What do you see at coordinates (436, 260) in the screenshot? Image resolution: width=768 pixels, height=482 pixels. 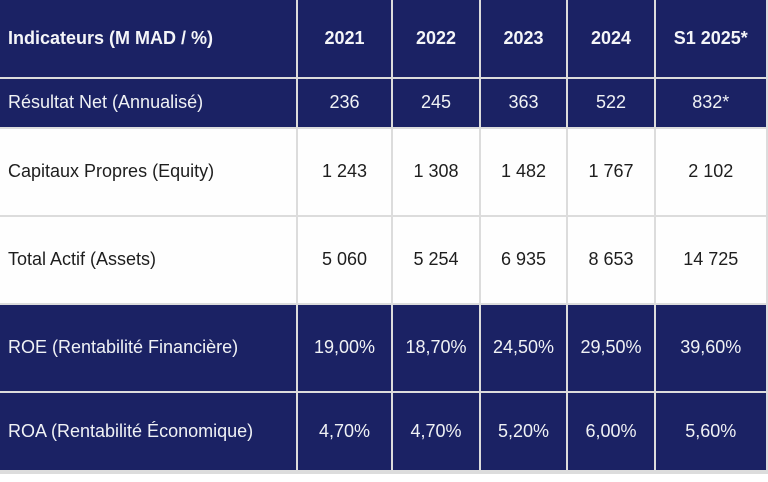 I see `cell-value: 5 254` at bounding box center [436, 260].